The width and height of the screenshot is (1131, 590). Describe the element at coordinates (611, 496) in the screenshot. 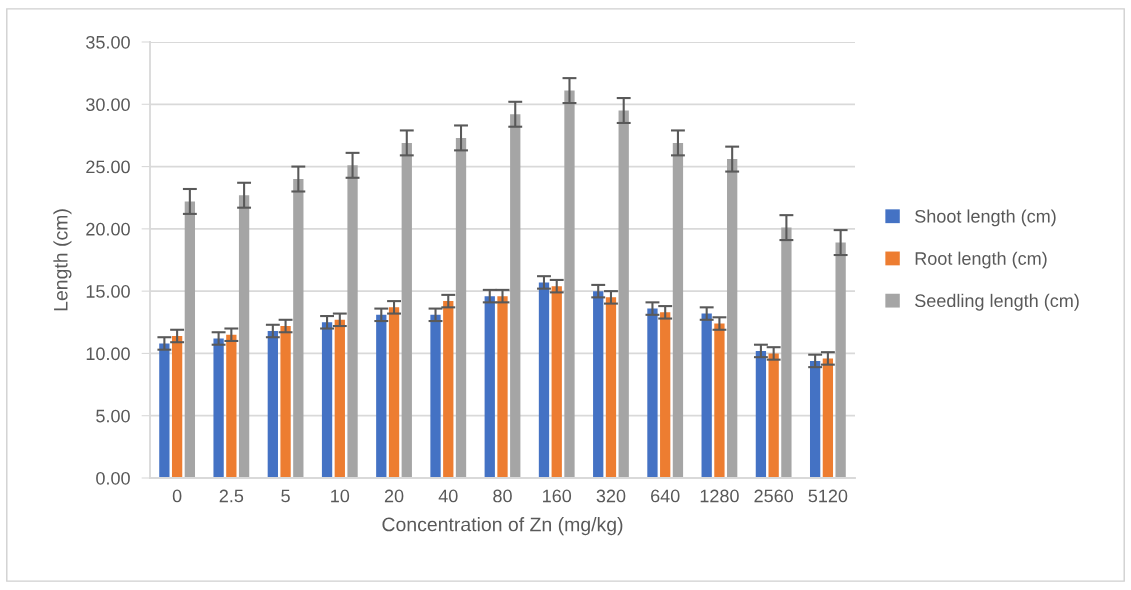

I see `x-tick-label: 320` at that location.